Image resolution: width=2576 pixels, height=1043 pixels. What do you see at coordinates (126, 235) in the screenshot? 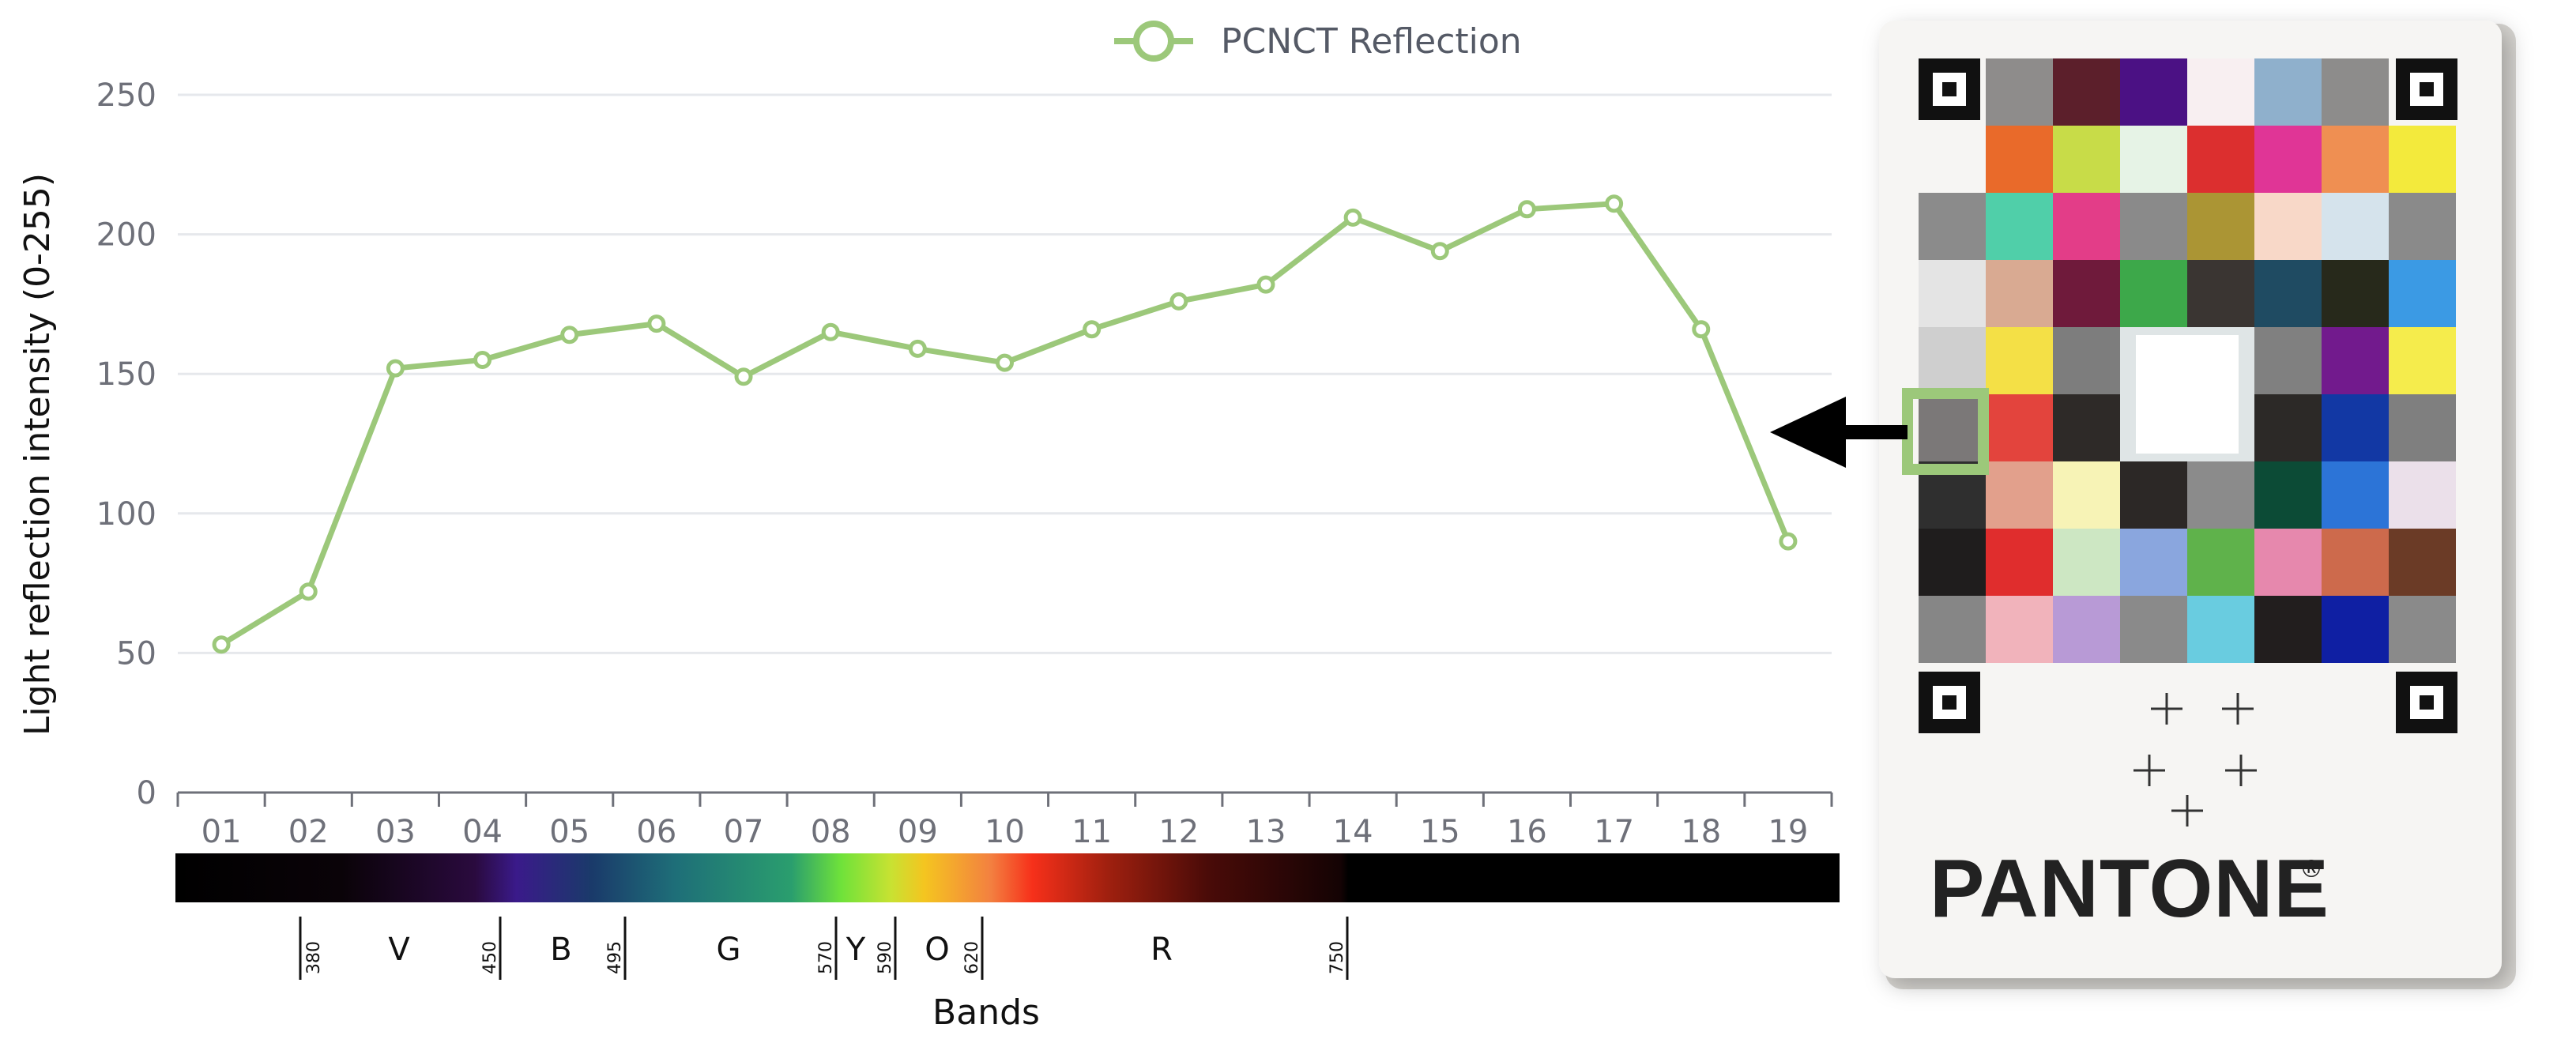
I see `y-tick-label: 200` at bounding box center [126, 235].